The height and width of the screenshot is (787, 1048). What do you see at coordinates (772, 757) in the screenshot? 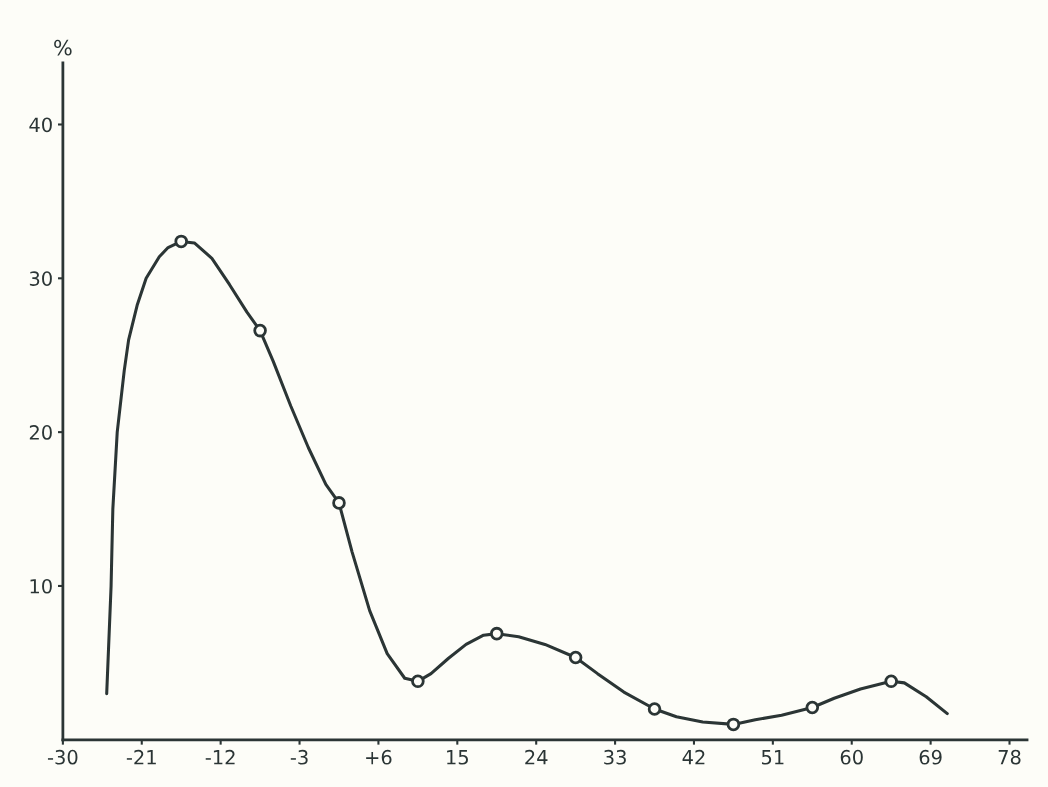
I see `x-tick-label: 51` at bounding box center [772, 757].